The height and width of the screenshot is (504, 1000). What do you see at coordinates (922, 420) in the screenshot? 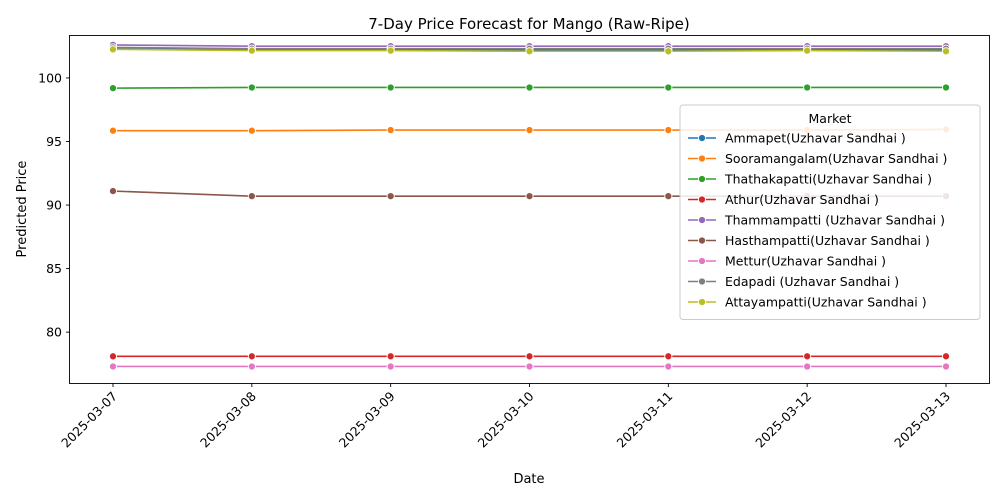
I see `x-tick-label: 2025-03-13` at bounding box center [922, 420].